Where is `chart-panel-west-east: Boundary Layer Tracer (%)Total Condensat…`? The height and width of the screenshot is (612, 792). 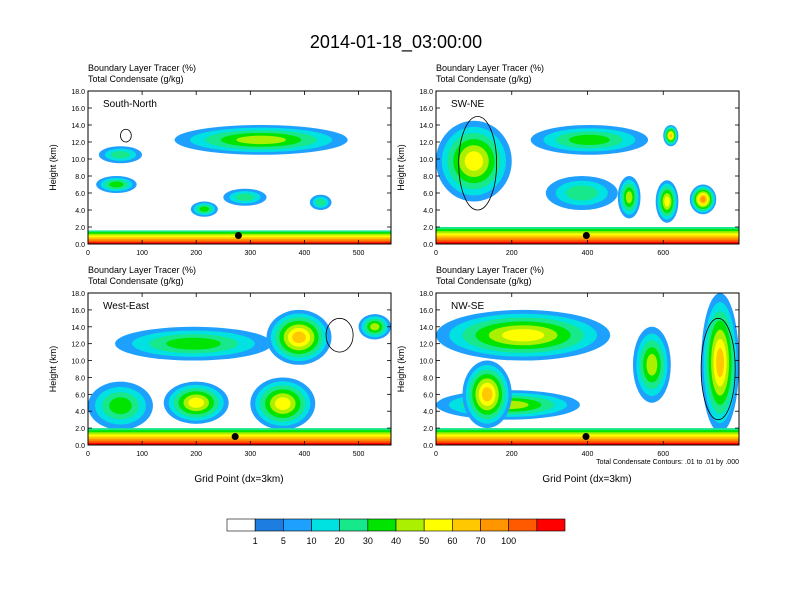 chart-panel-west-east: Boundary Layer Tracer (%)Total Condensat… is located at coordinates (220, 361).